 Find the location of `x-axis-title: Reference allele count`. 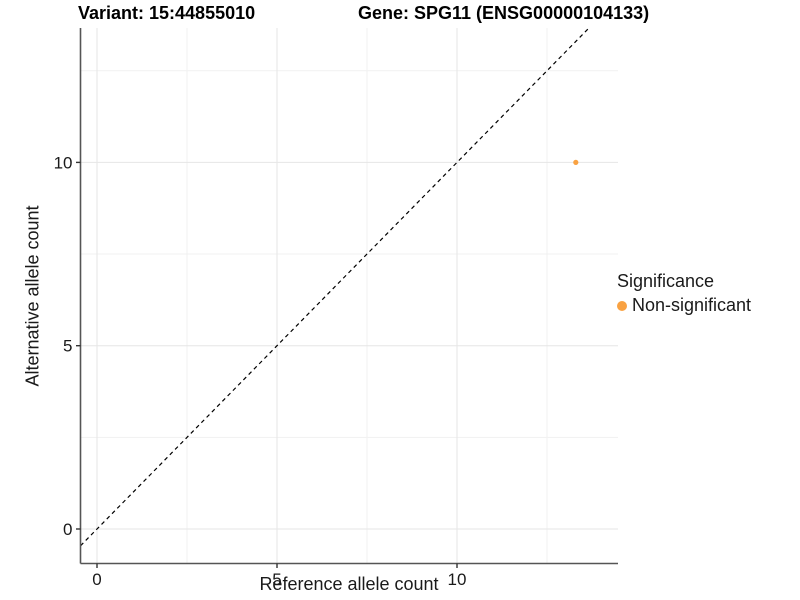

x-axis-title: Reference allele count is located at coordinates (349, 584).